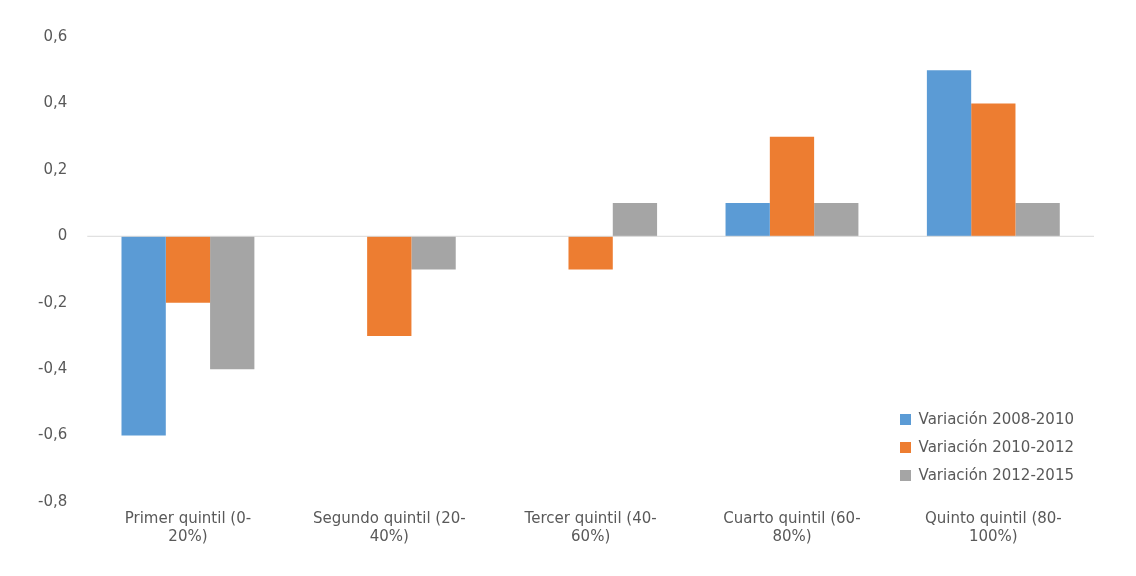 Image resolution: width=1136 pixels, height=576 pixels. What do you see at coordinates (996, 419) in the screenshot?
I see `legend-label: Variación 2008-2010` at bounding box center [996, 419].